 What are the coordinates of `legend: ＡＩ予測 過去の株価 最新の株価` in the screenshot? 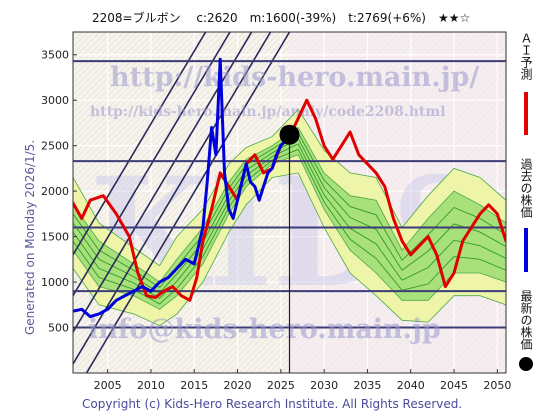 It's located at (526, 201).